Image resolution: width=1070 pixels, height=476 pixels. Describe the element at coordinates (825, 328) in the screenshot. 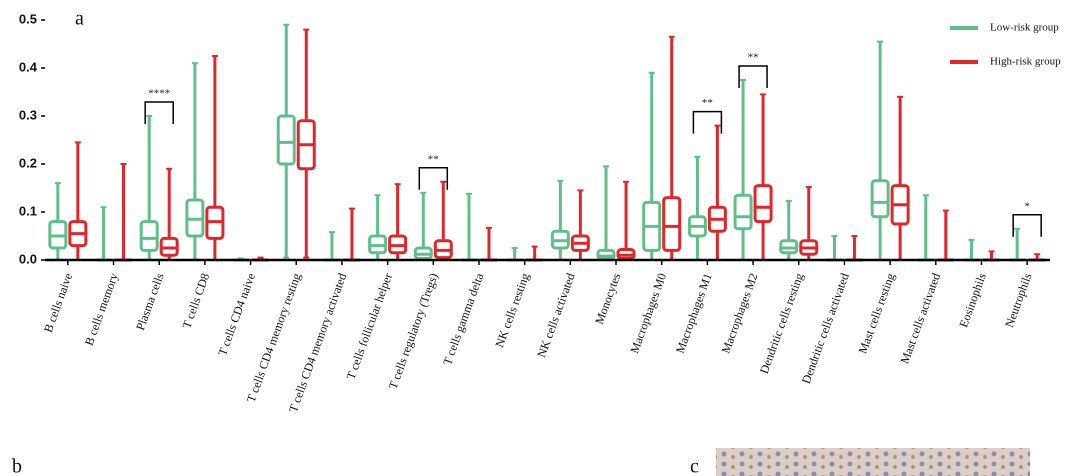

I see `x-tick-label: Dendritic cells activated` at that location.